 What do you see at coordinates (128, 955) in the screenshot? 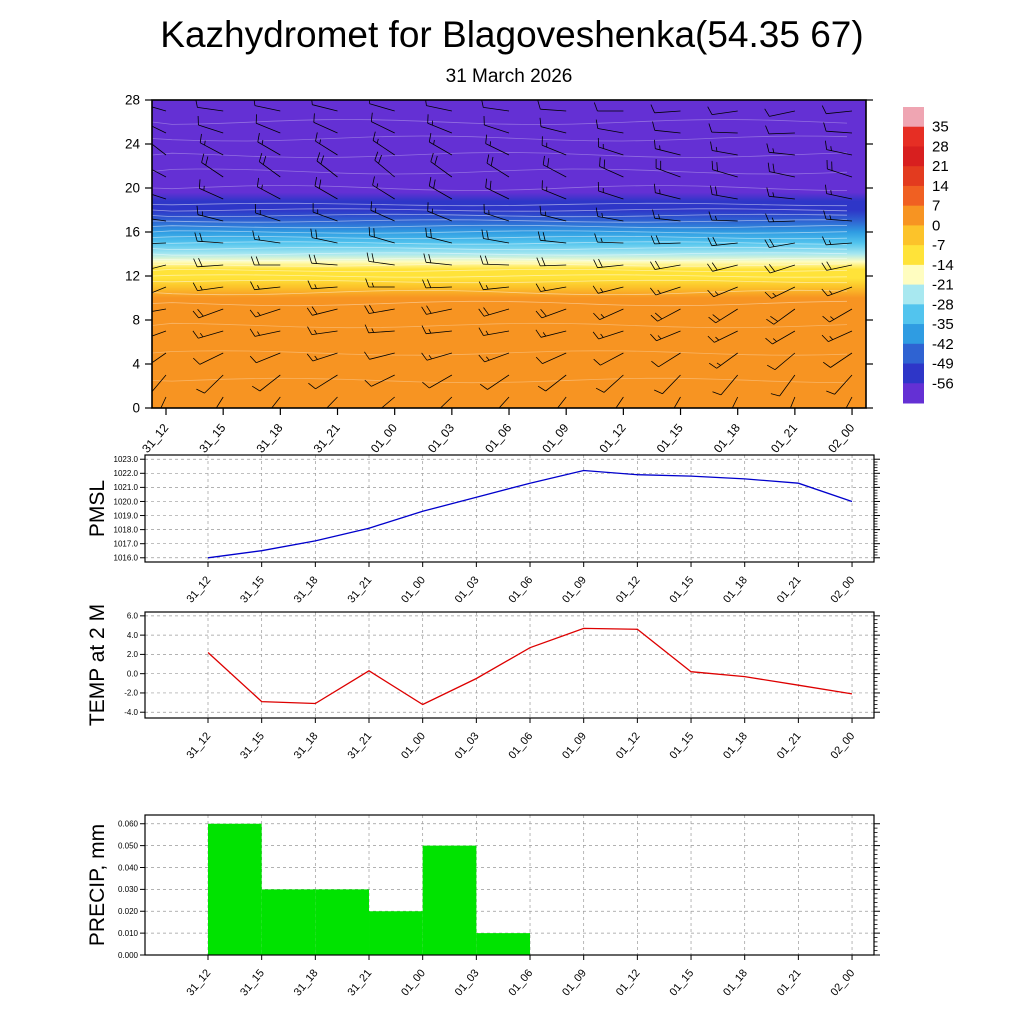
I see `svg-text: 0.000` at bounding box center [128, 955].